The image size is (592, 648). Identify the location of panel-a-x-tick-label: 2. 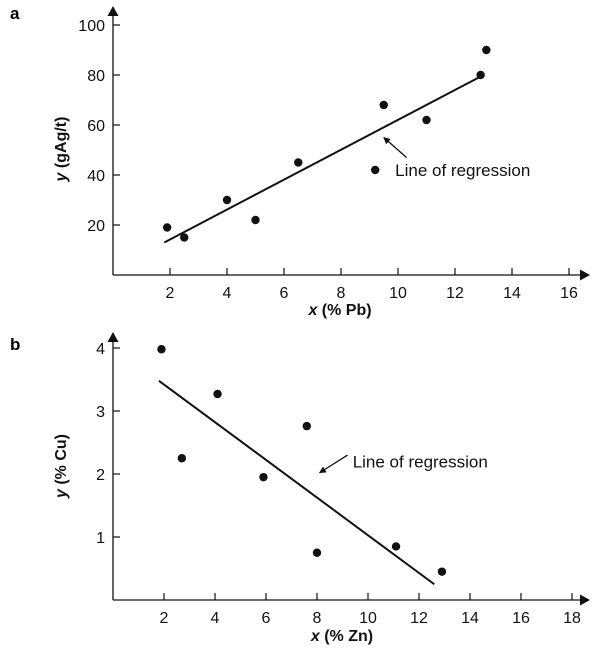
(170, 293).